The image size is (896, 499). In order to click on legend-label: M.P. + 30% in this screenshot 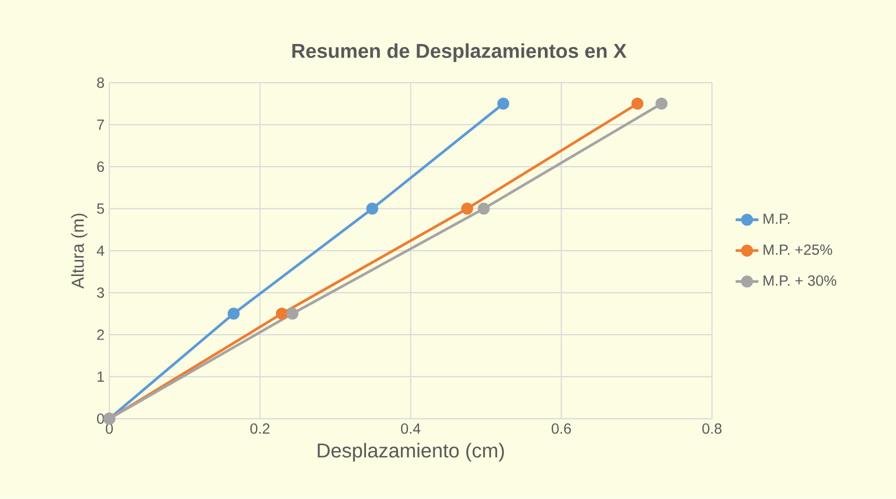, I will do `click(800, 281)`.